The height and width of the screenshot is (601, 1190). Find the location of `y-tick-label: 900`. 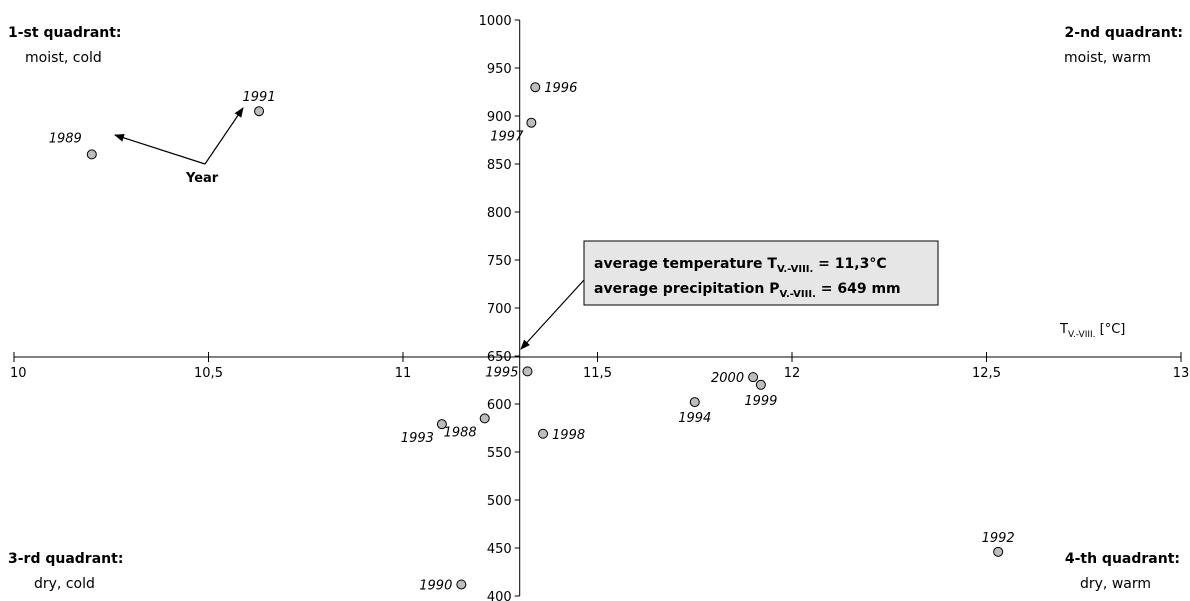

y-tick-label: 900 is located at coordinates (499, 117).